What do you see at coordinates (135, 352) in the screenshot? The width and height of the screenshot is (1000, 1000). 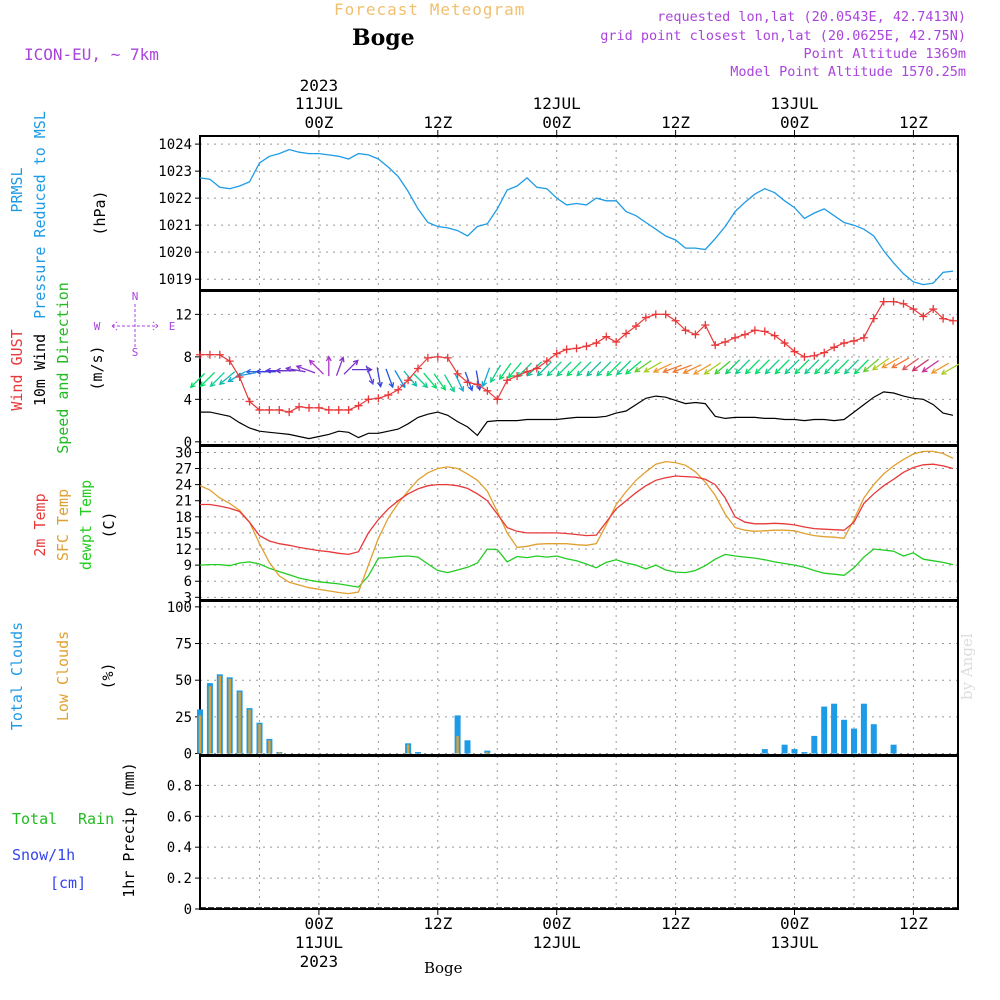 I see `compass-south: S` at bounding box center [135, 352].